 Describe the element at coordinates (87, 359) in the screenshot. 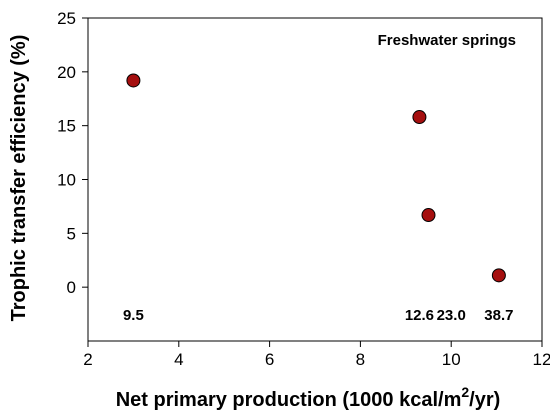

I see `x-tick-label: 2` at that location.